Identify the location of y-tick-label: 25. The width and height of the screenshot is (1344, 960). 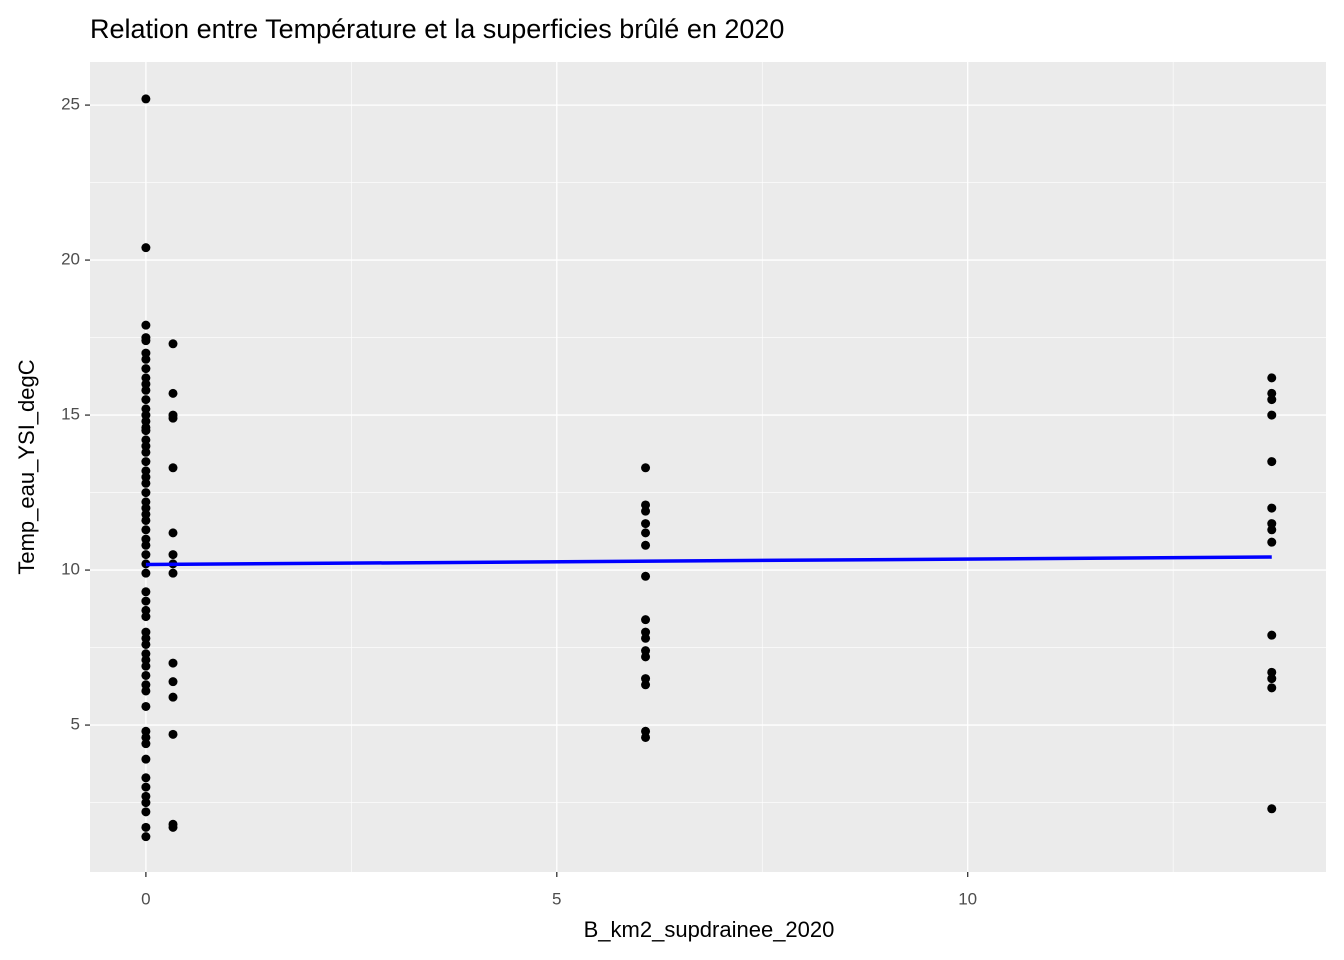
(70, 104).